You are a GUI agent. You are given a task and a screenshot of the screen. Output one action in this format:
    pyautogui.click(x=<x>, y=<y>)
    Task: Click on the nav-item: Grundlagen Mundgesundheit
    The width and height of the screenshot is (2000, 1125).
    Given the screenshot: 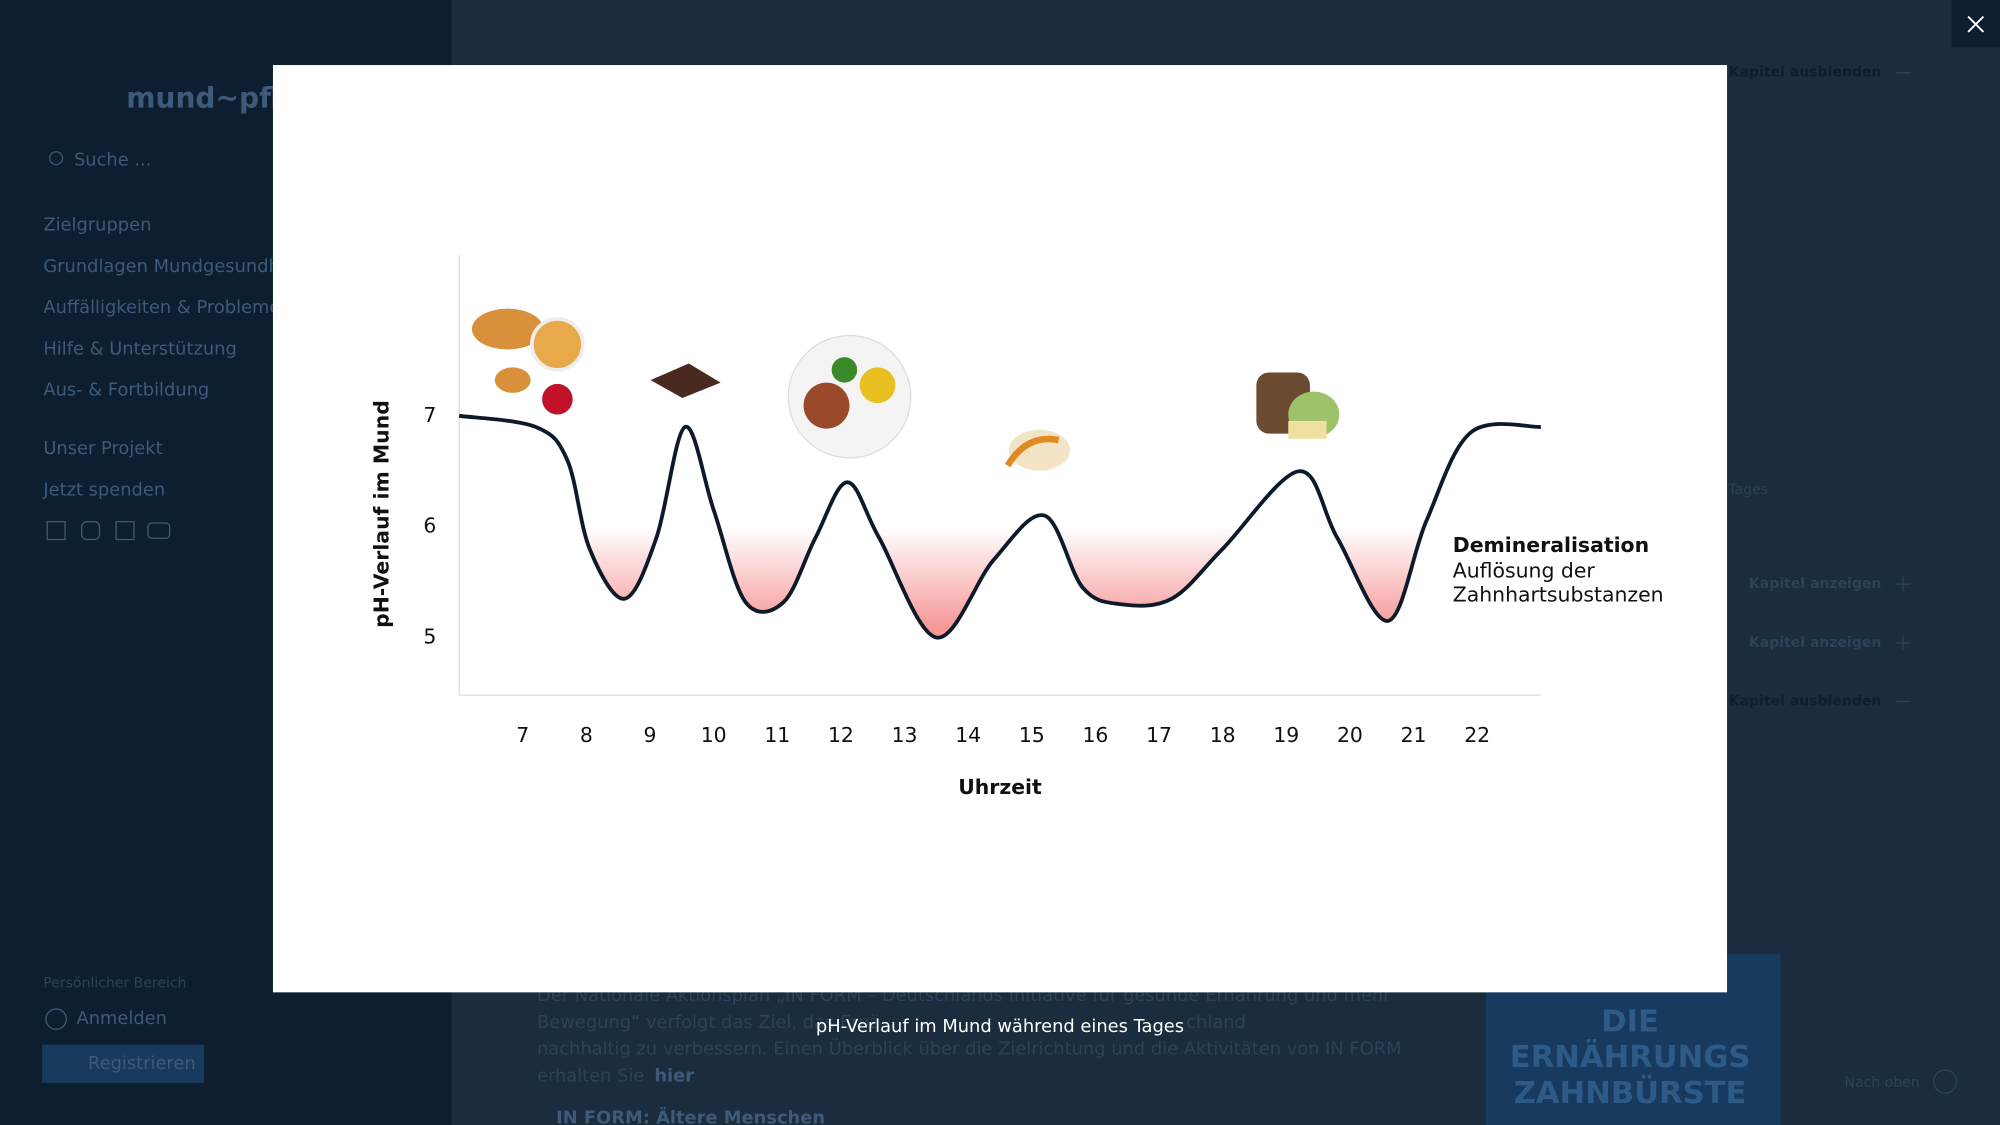 What is the action you would take?
    pyautogui.click(x=172, y=266)
    